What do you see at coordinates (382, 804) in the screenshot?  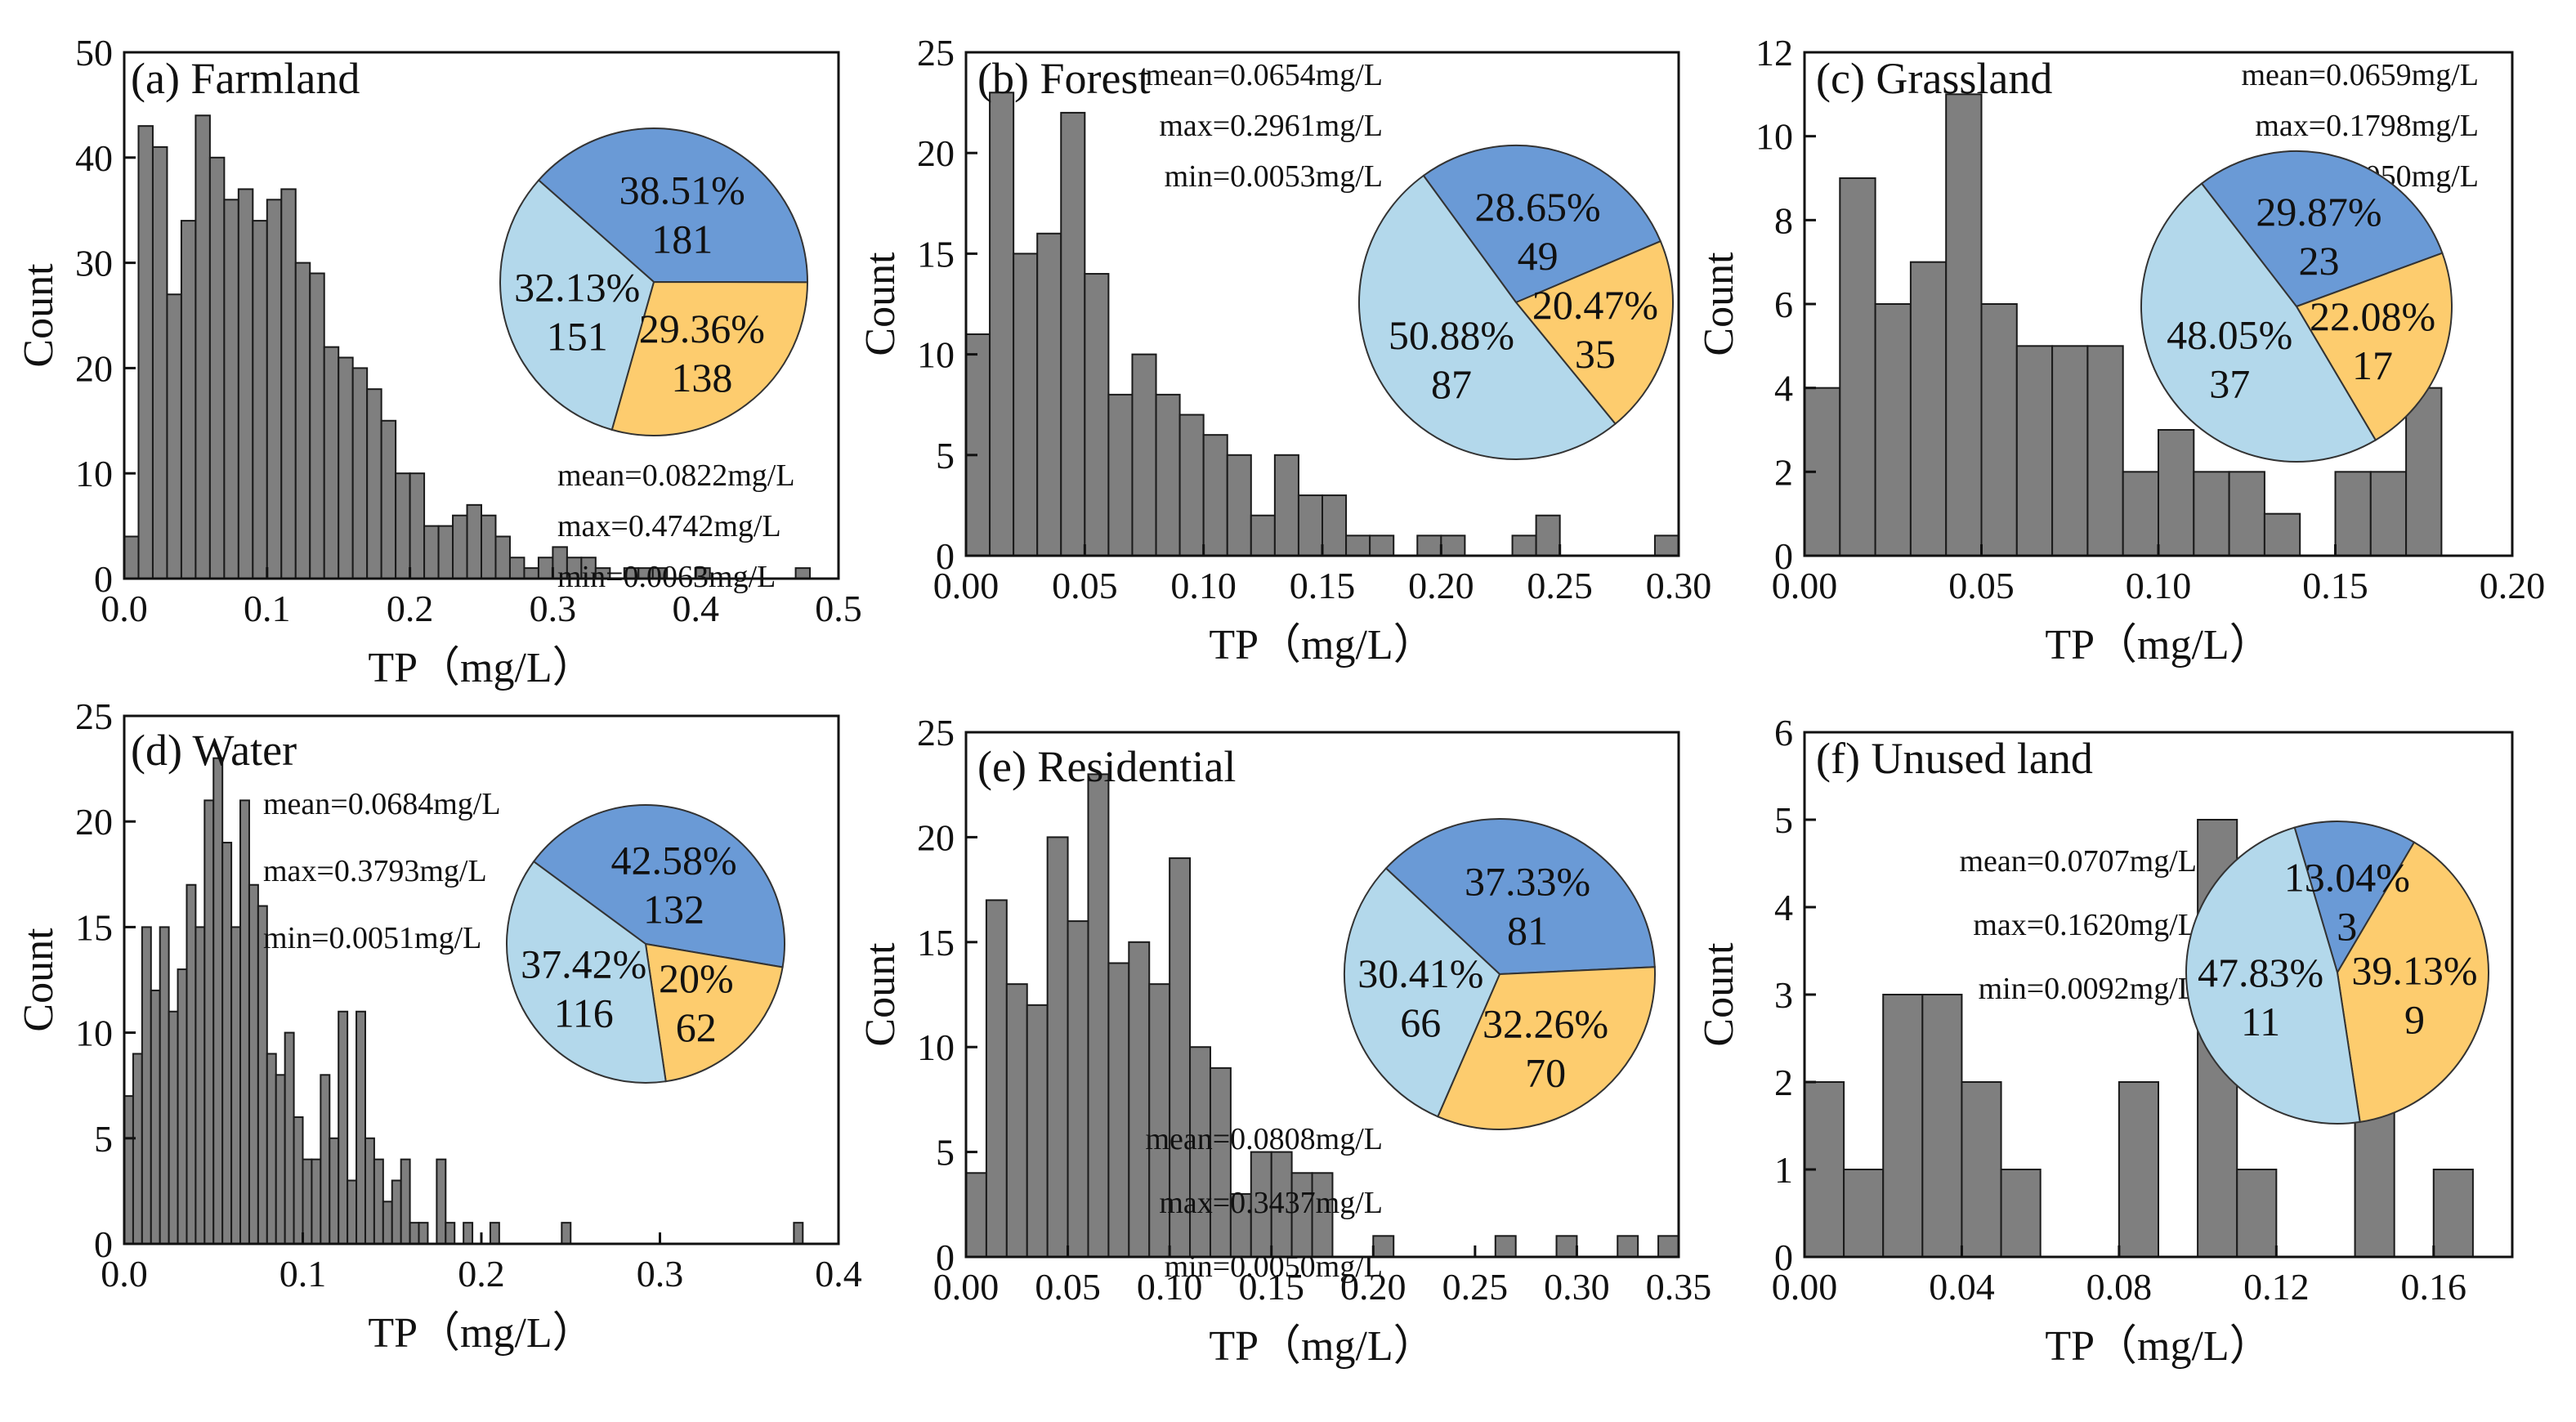 I see `stat-line: mean=0.0684mg/L` at bounding box center [382, 804].